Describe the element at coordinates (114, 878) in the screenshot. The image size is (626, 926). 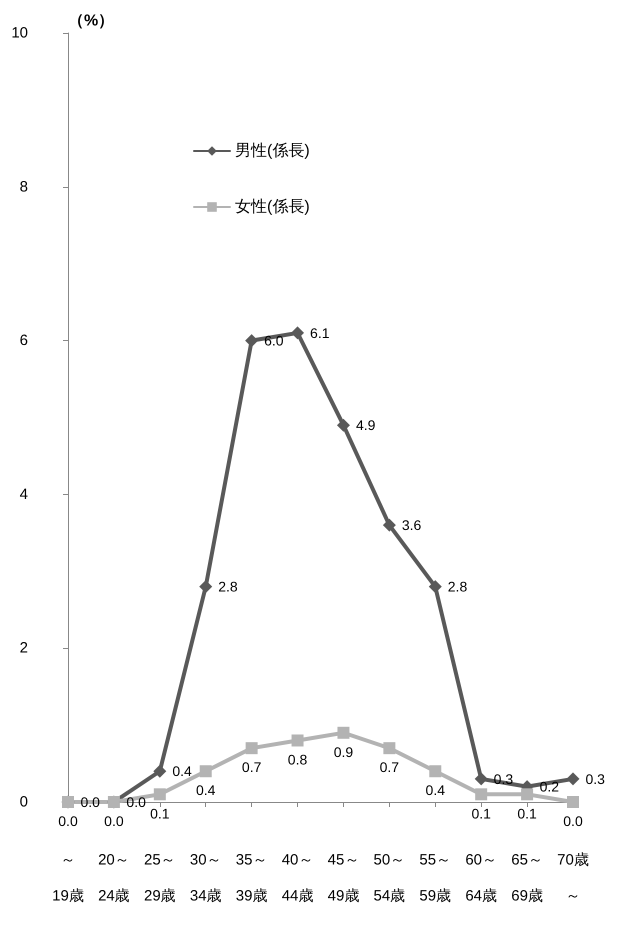
I see `category-label: 20～24歳` at that location.